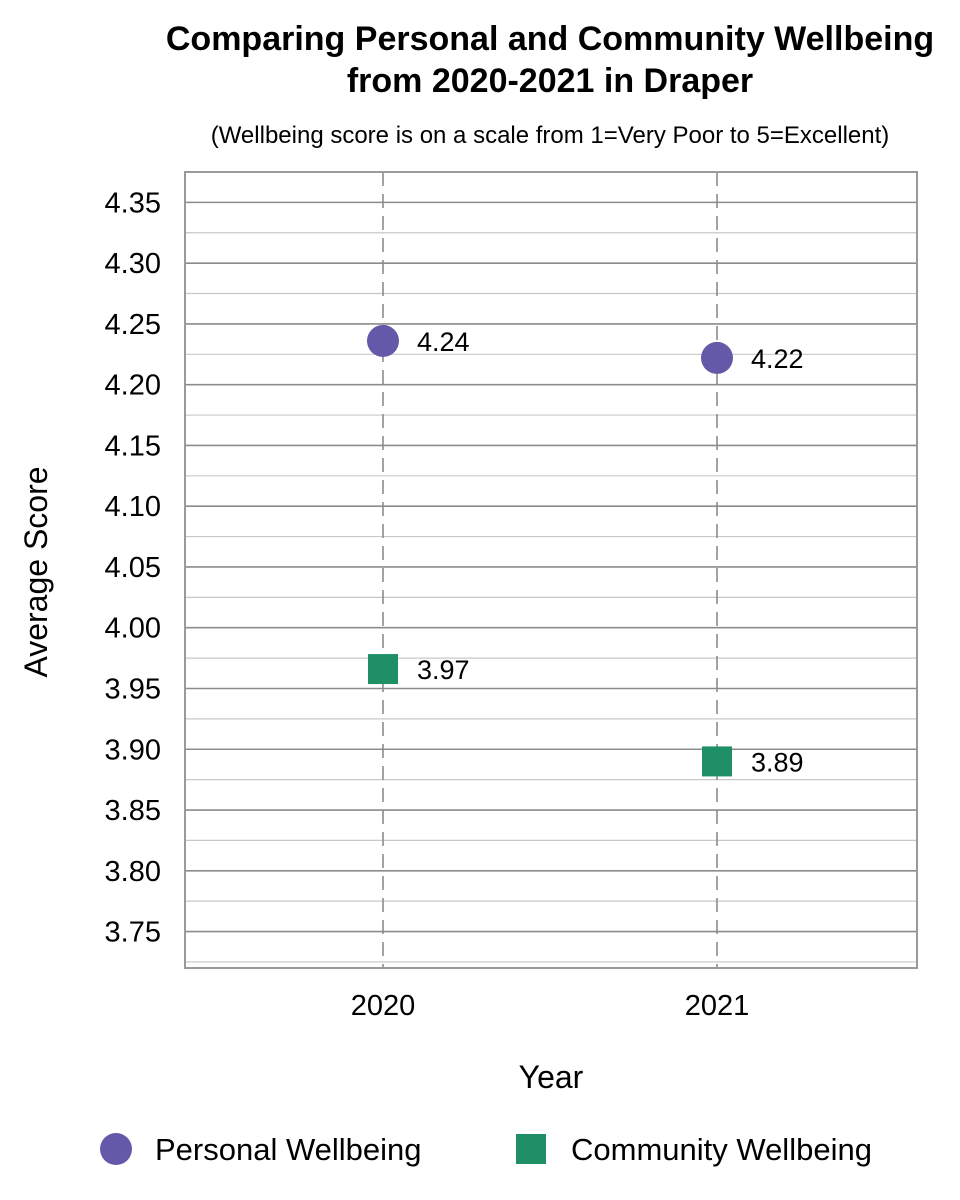  Describe the element at coordinates (36, 571) in the screenshot. I see `y-axis-label: Average Score` at that location.